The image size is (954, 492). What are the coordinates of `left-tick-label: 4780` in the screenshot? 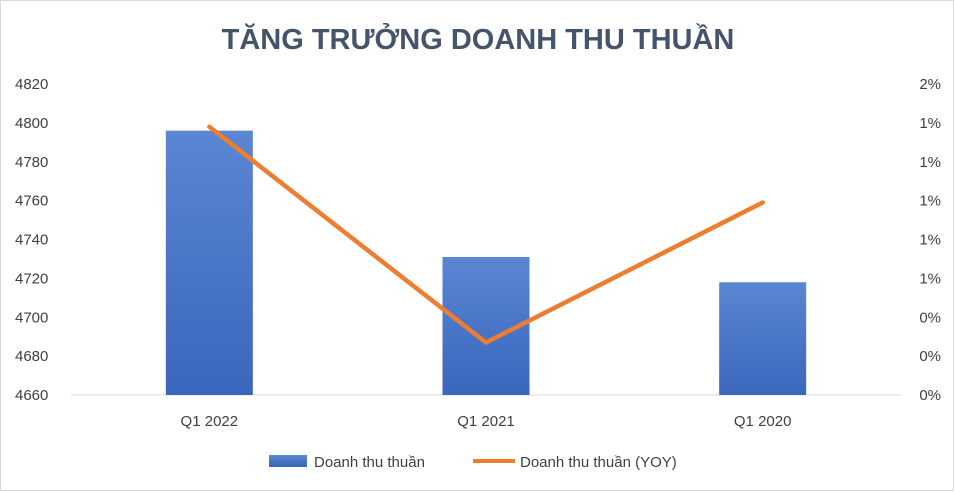 It's located at (31, 162).